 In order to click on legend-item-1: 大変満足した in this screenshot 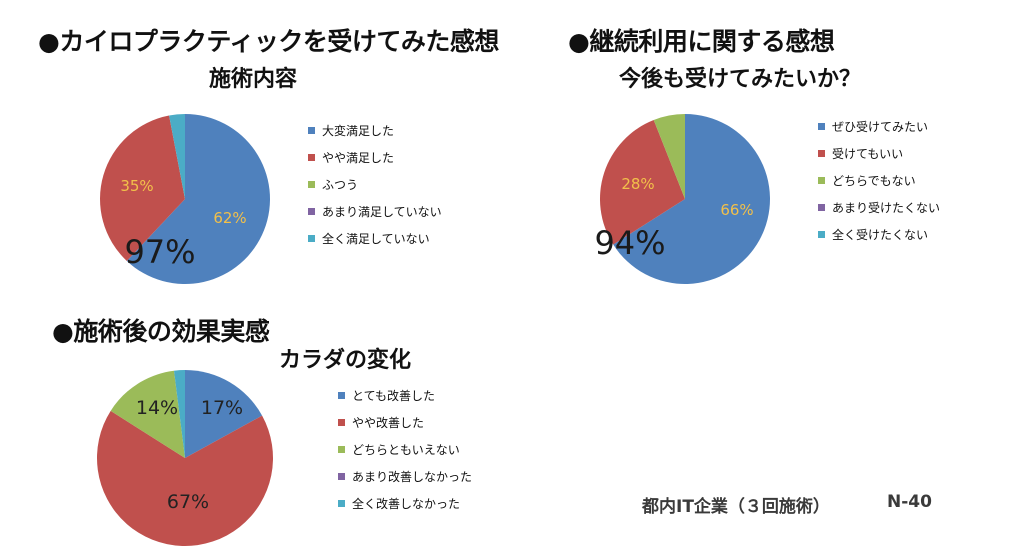, I will do `click(375, 130)`.